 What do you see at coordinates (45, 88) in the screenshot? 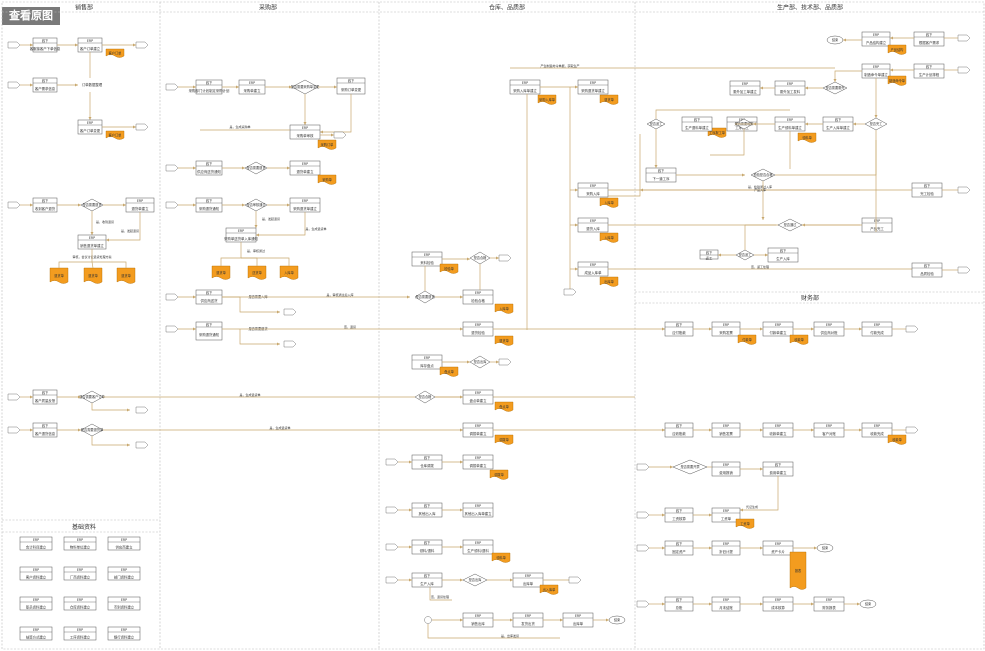
I see `process-box-label: 客户需求信息` at bounding box center [45, 88].